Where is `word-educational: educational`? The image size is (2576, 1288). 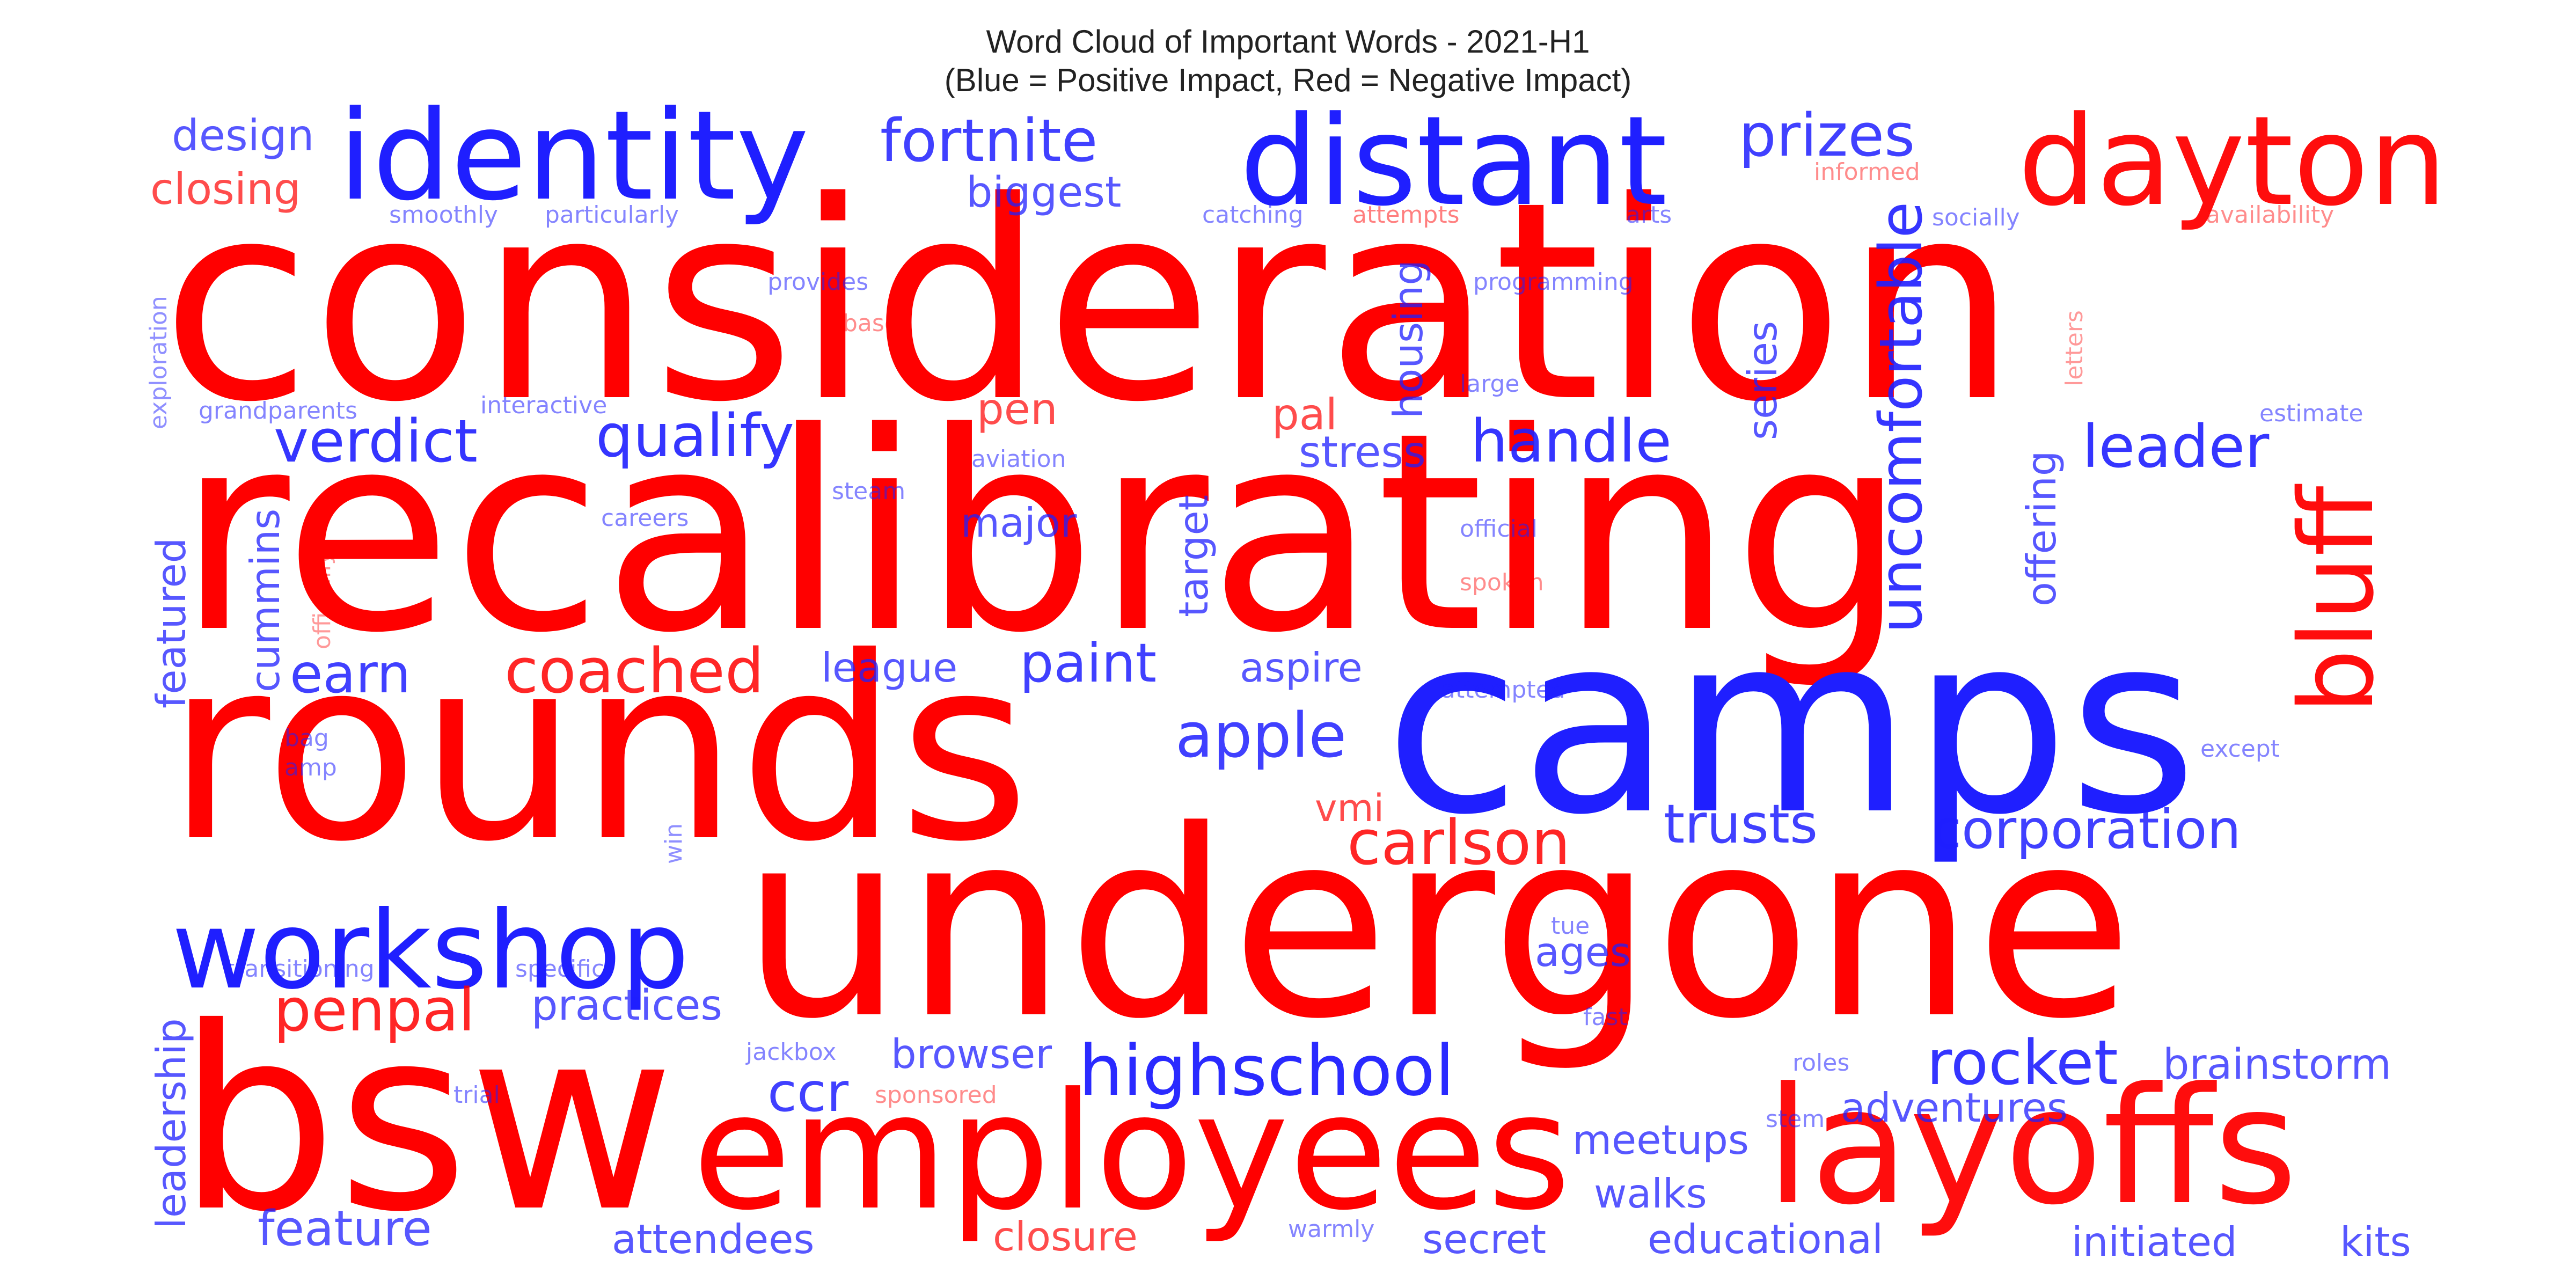
word-educational: educational is located at coordinates (1765, 1239).